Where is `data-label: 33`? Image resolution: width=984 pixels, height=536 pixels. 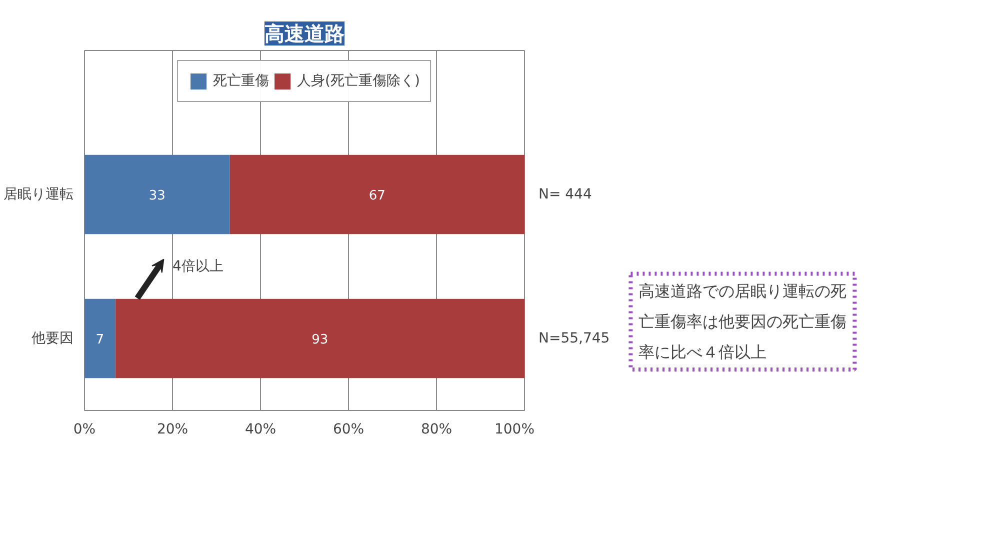
data-label: 33 is located at coordinates (157, 196).